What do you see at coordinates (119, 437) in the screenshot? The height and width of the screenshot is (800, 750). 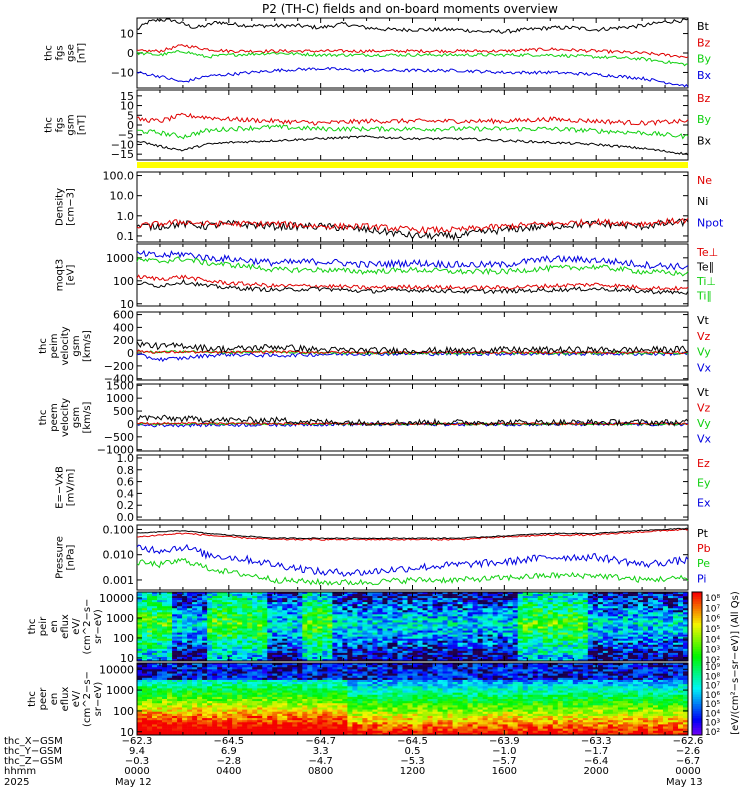 I see `y-tick-label: −500` at bounding box center [119, 437].